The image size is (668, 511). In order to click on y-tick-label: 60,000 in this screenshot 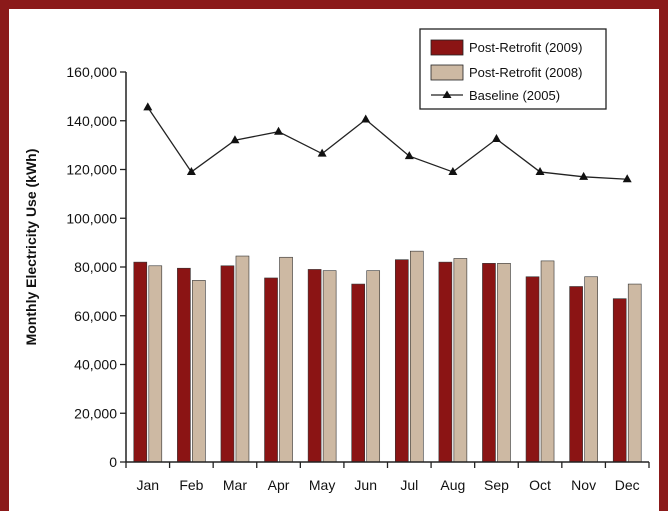, I will do `click(95, 316)`.